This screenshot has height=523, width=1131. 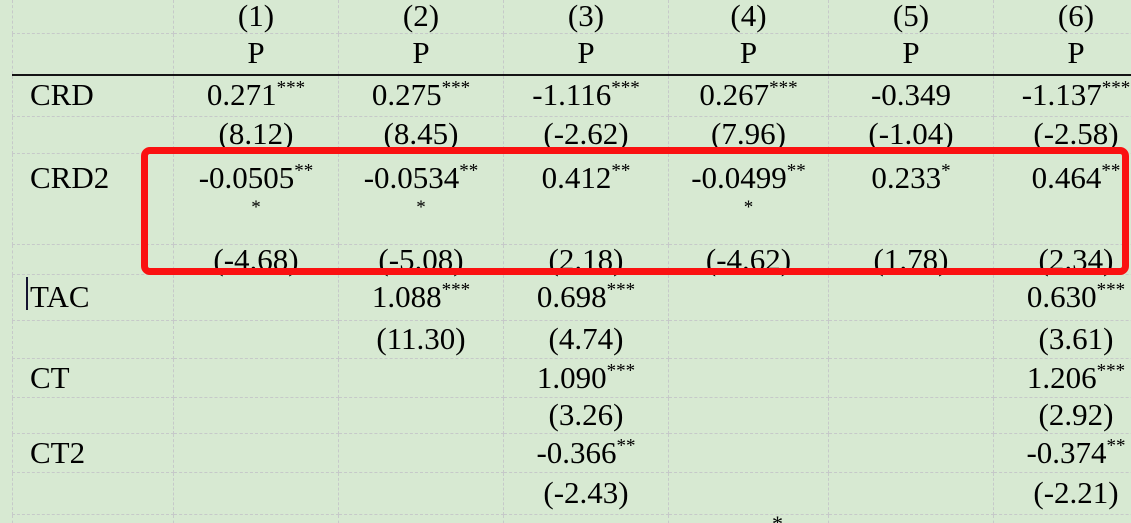 I want to click on depvar-header-4: P, so click(x=748, y=54).